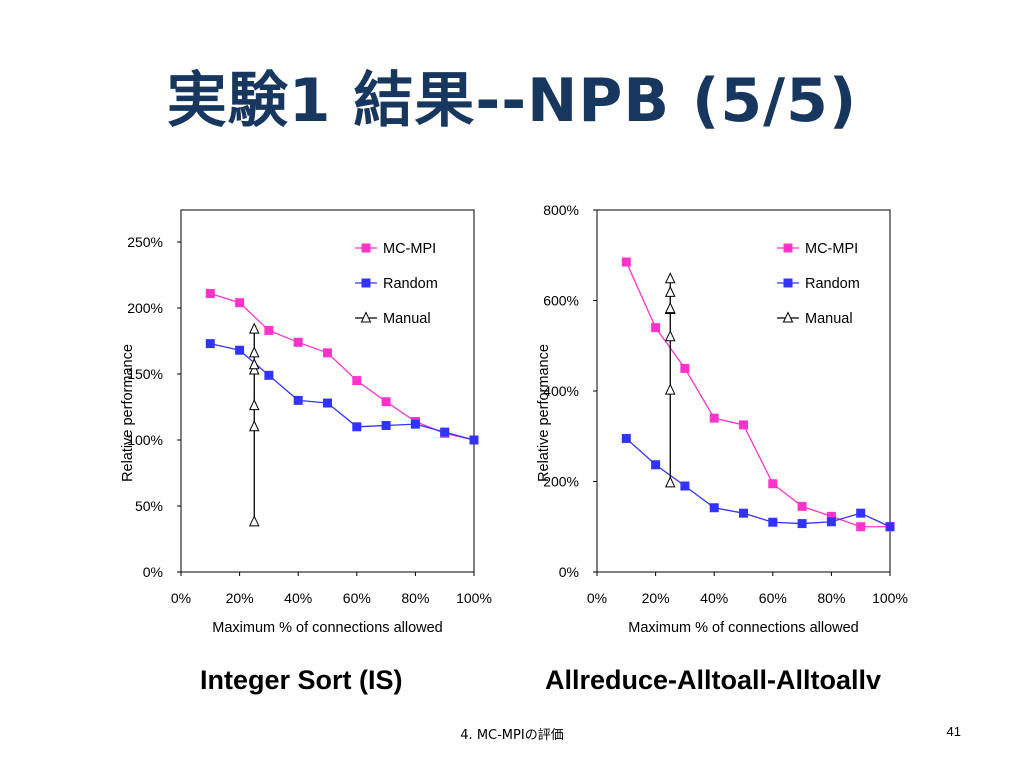  Describe the element at coordinates (512, 735) in the screenshot. I see `slide-footer: 4. MC-MPIの評価` at that location.